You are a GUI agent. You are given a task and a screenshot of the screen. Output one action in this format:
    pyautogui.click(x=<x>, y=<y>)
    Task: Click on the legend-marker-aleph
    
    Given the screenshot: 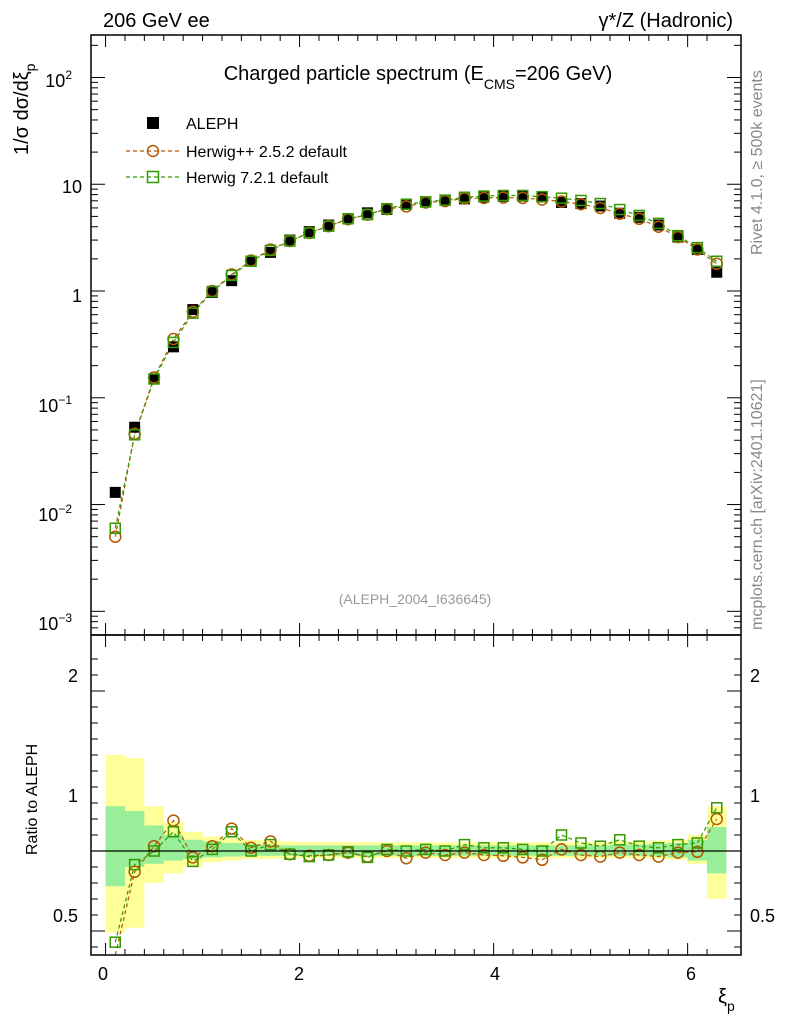 What is the action you would take?
    pyautogui.click(x=153, y=123)
    